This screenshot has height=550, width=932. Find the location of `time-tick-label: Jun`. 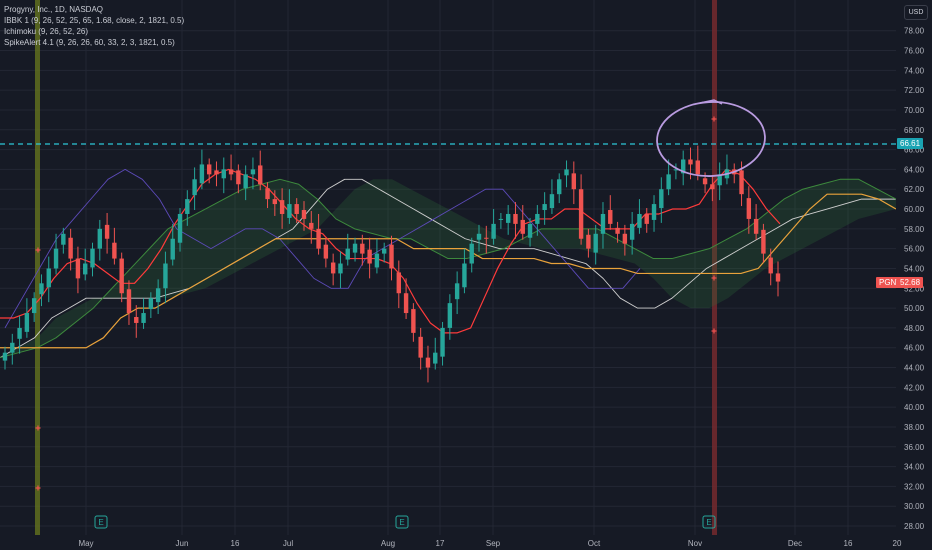

time-tick-label: Jun is located at coordinates (182, 543).